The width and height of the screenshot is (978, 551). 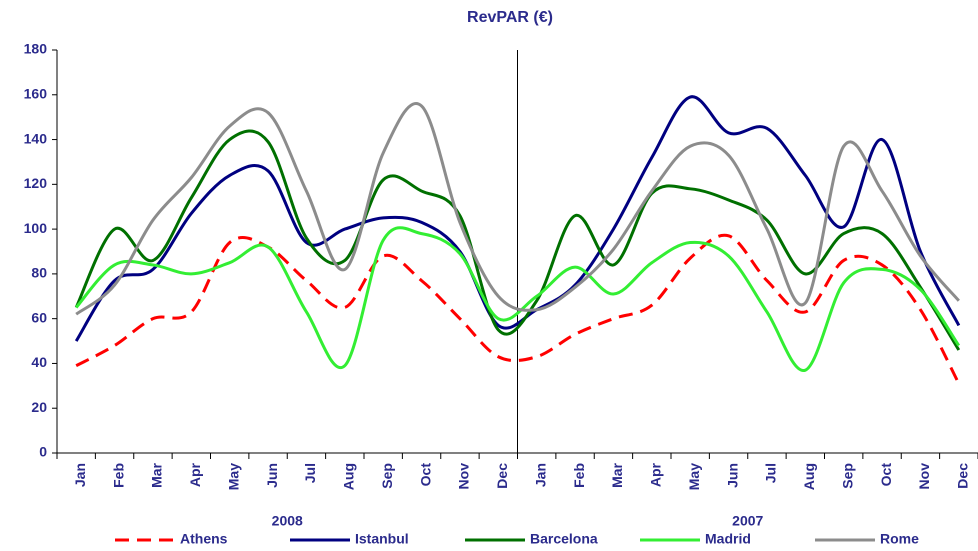 What do you see at coordinates (204, 539) in the screenshot?
I see `legend-label: Athens` at bounding box center [204, 539].